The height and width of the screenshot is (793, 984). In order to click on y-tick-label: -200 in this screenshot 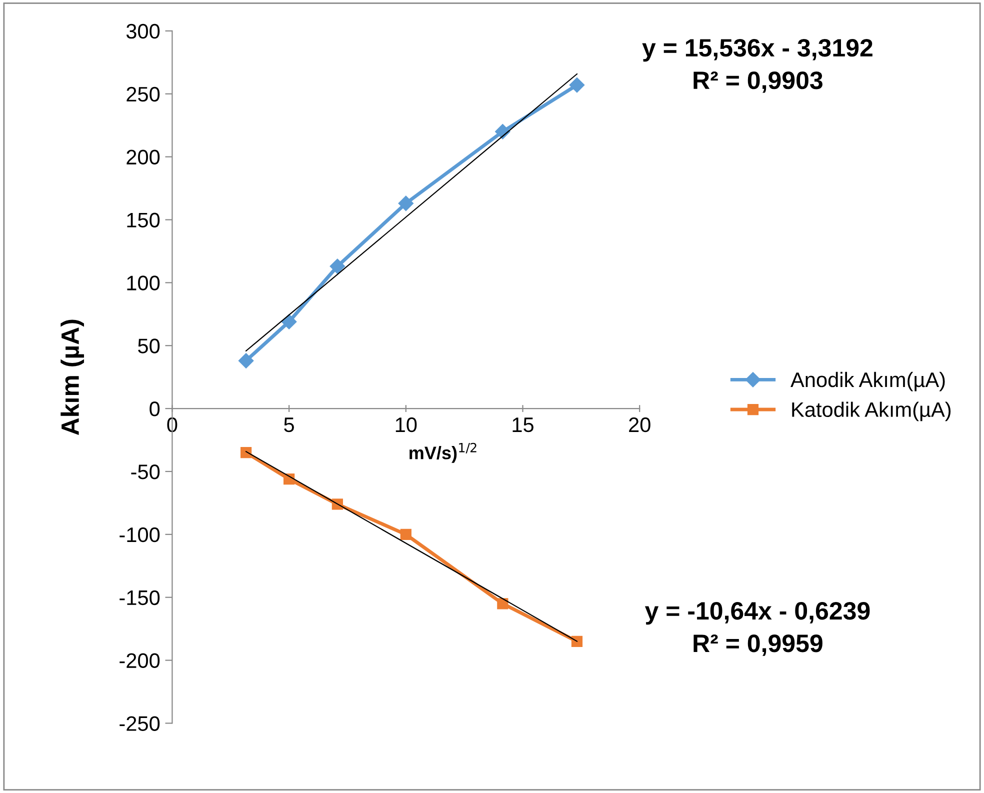, I will do `click(140, 660)`.